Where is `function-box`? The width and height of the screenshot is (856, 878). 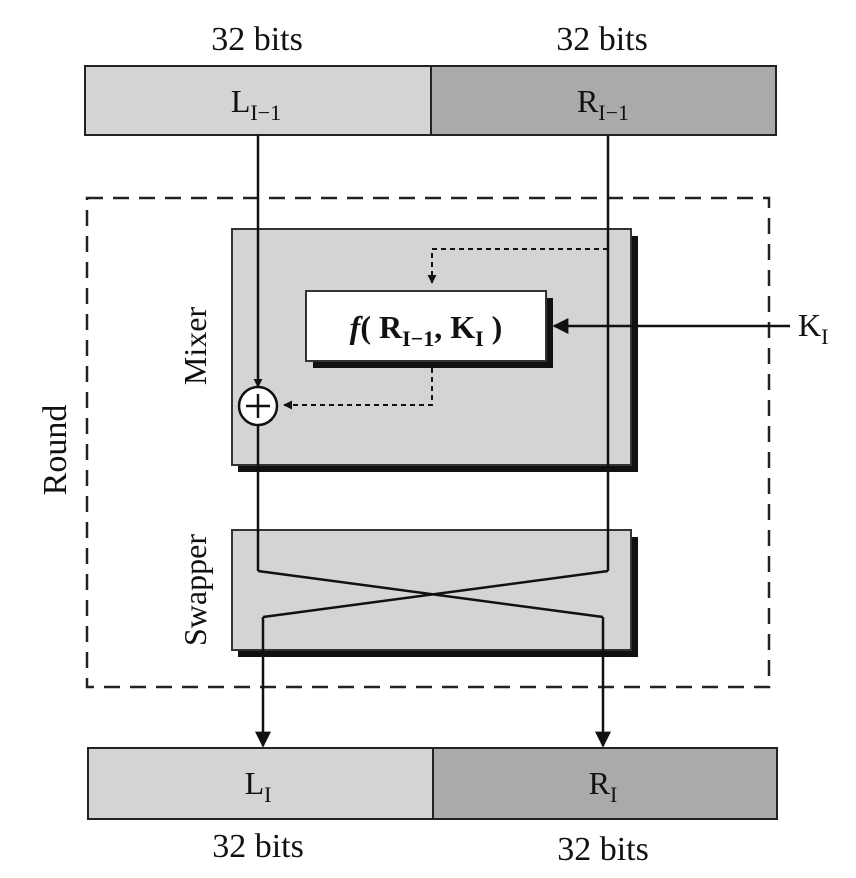
function-box is located at coordinates (426, 326).